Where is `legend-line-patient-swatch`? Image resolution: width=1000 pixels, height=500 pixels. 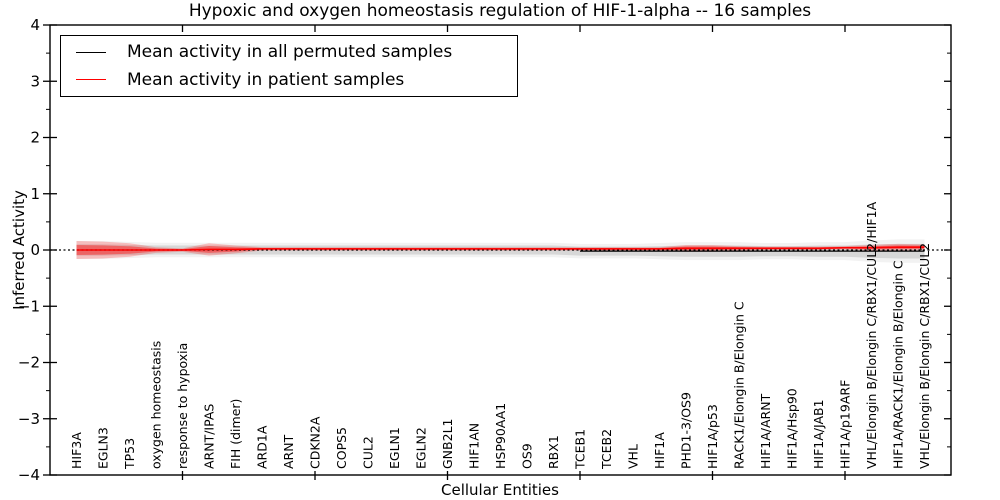
legend-line-patient-swatch is located at coordinates (91, 80).